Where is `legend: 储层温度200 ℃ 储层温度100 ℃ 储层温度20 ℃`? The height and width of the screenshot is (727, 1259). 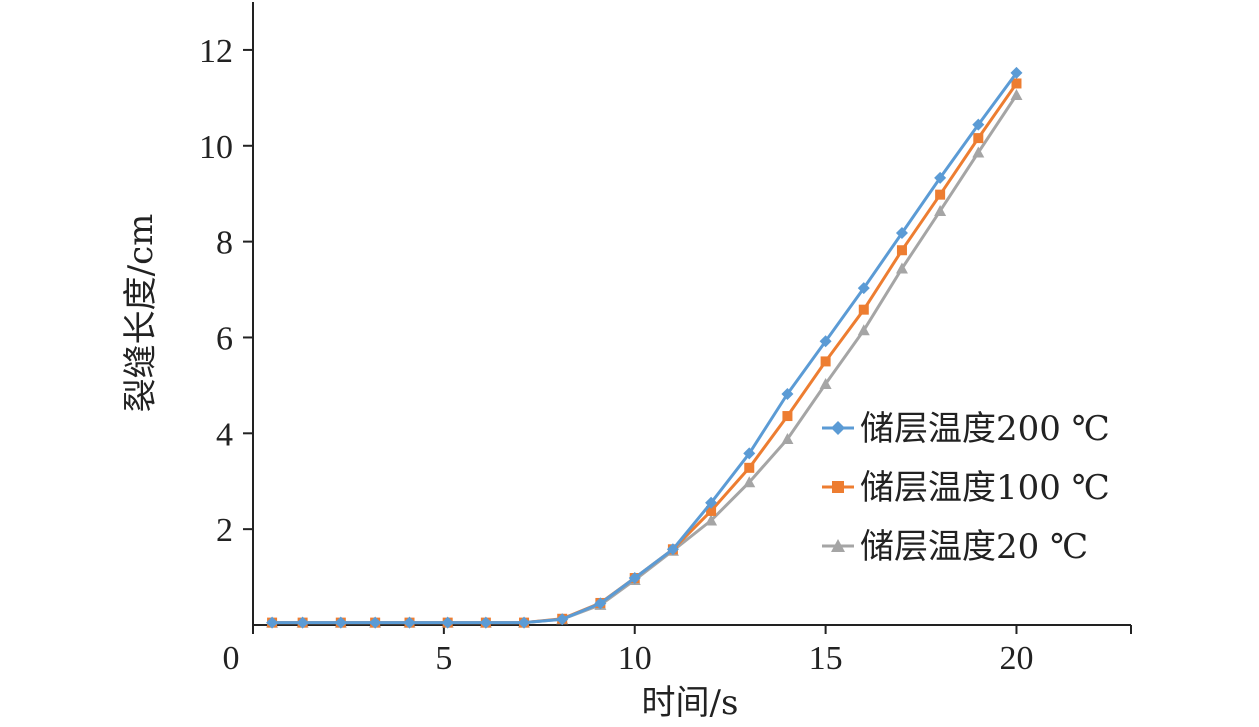
legend: 储层温度200 ℃ 储层温度100 ℃ 储层温度20 ℃ is located at coordinates (966, 488).